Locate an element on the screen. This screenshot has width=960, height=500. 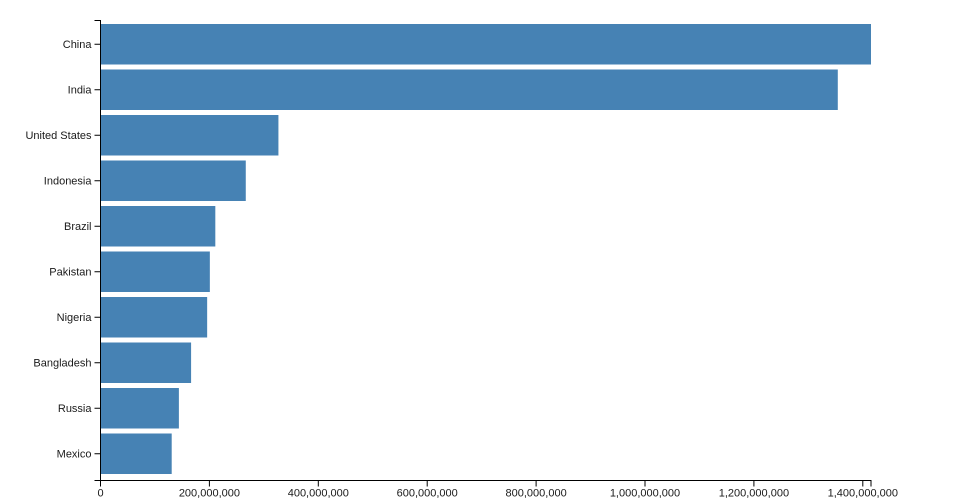
y-tick-label: Nigeria is located at coordinates (75, 318).